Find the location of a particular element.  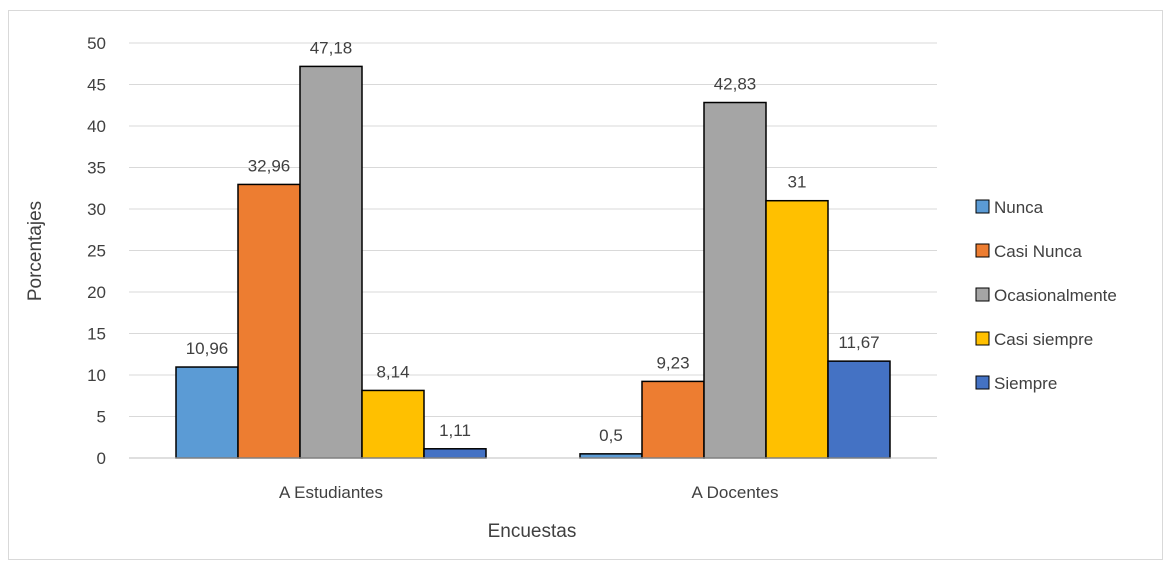

x-axis-title: Encuestas is located at coordinates (532, 531).